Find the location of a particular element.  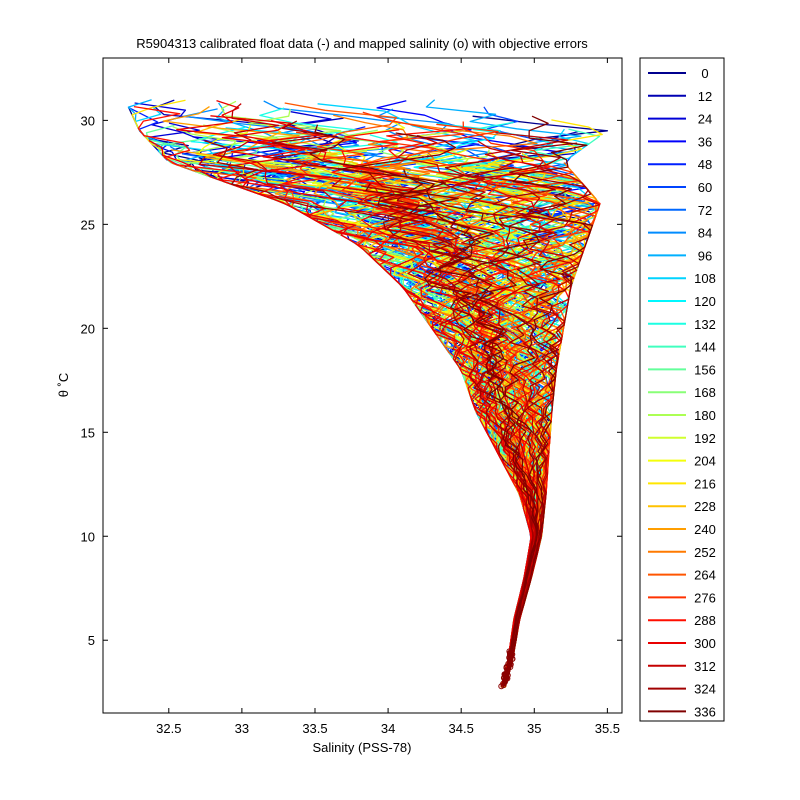

legend-label: 288 is located at coordinates (705, 620).